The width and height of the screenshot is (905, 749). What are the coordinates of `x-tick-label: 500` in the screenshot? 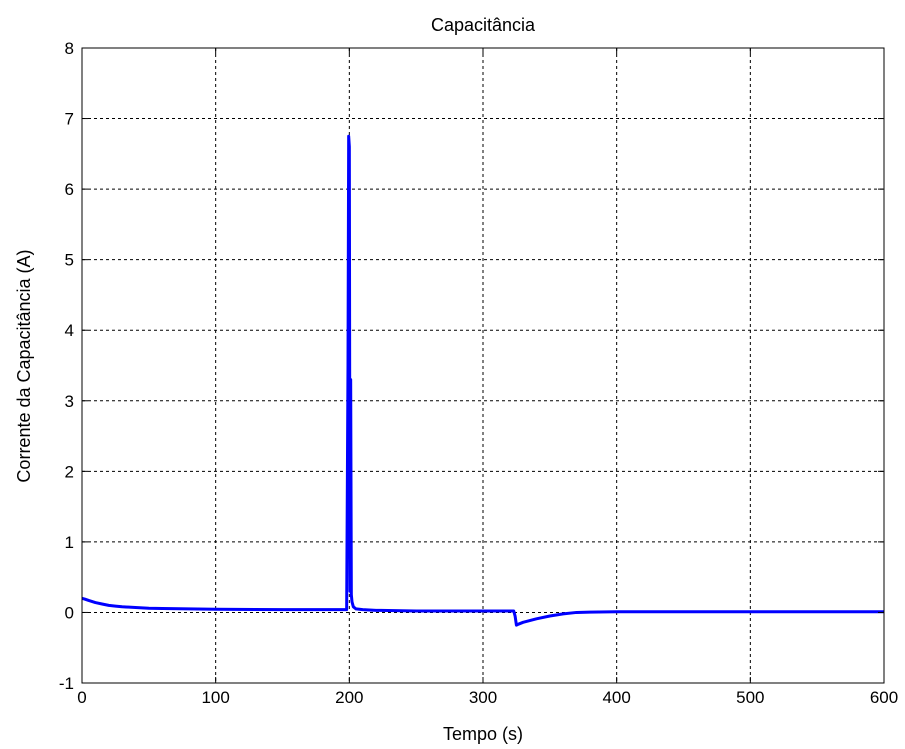 It's located at (750, 697).